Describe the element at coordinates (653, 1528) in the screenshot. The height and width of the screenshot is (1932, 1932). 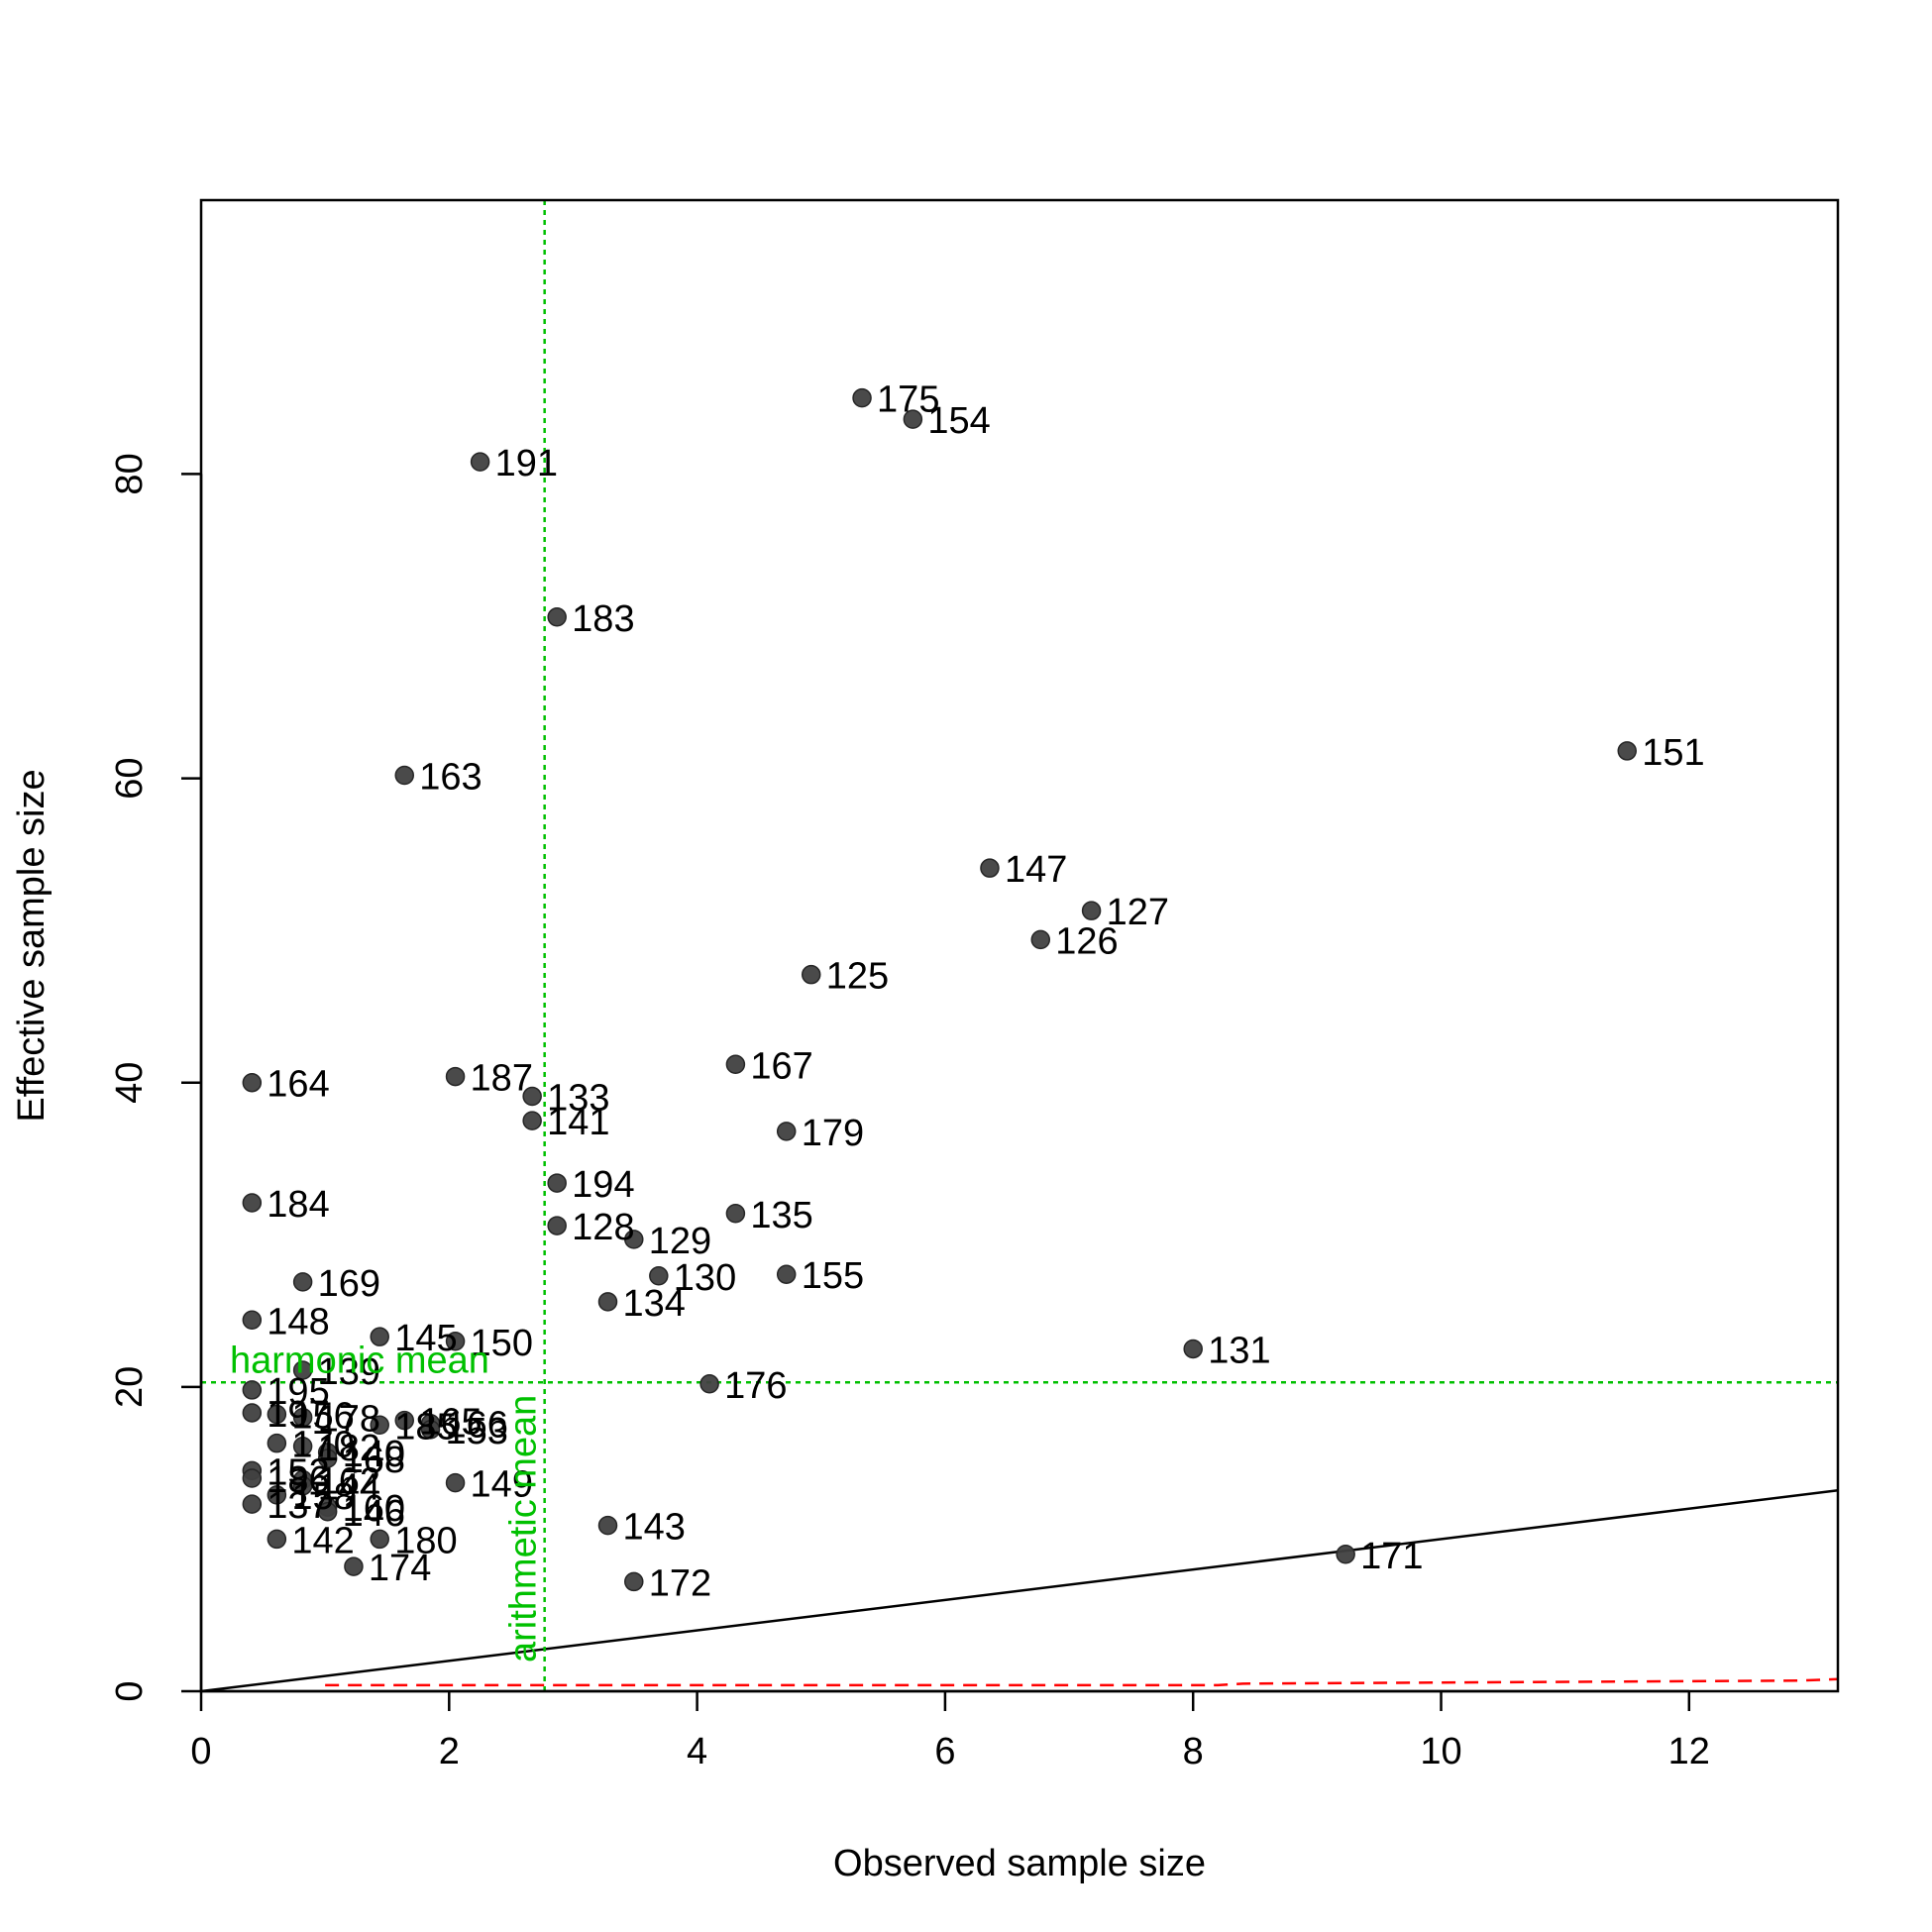
I see `point-label-143: 143` at that location.